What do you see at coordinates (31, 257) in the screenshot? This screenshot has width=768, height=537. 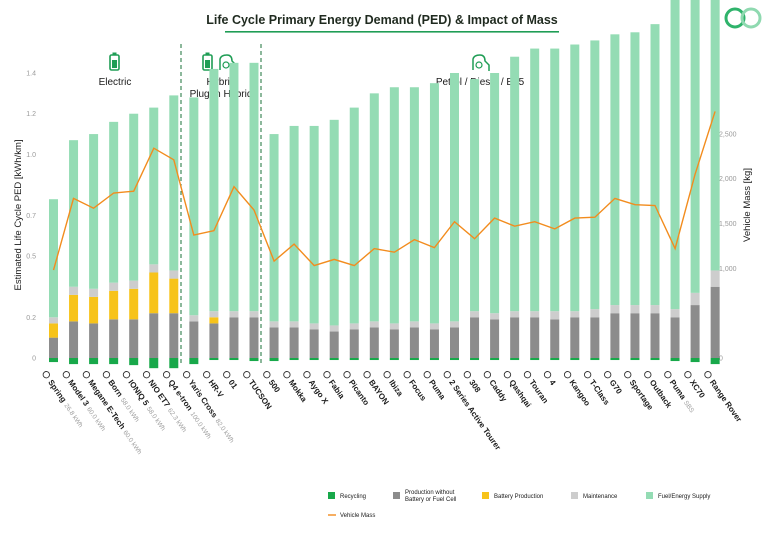 I see `y-tick-label: 0.5` at bounding box center [31, 257].